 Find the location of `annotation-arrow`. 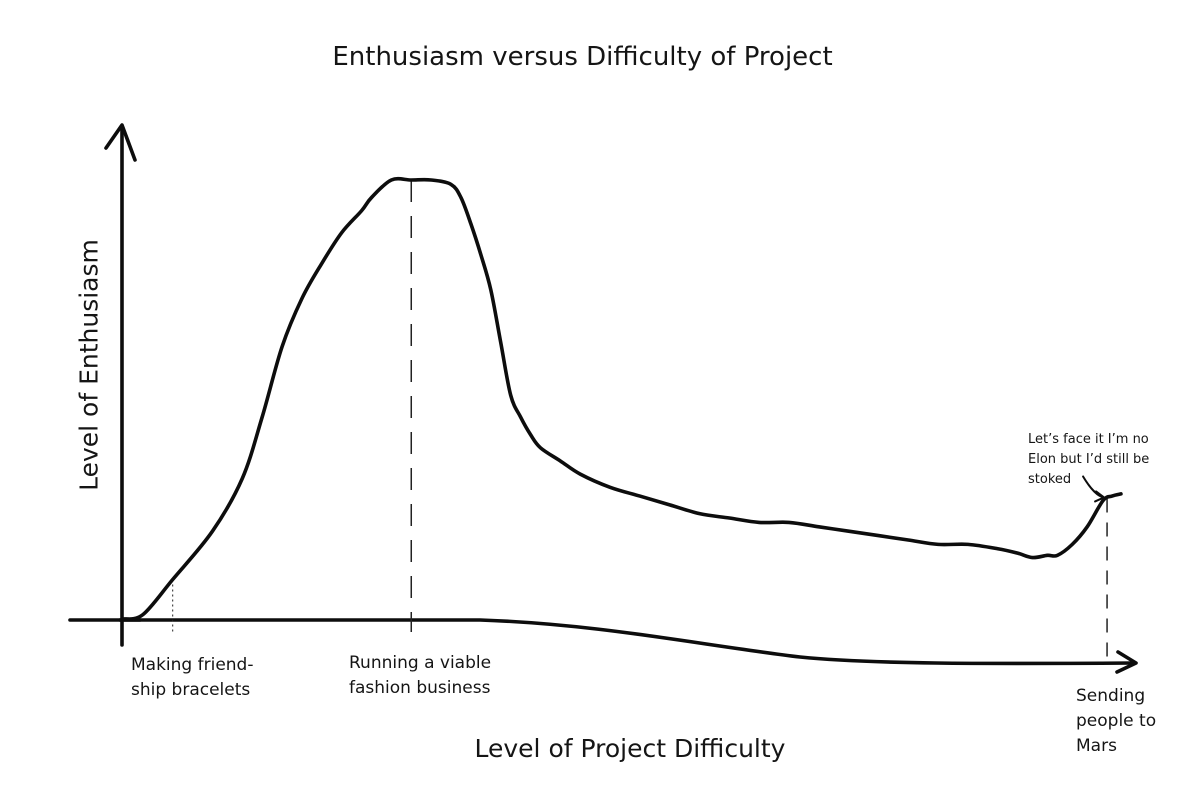

annotation-arrow is located at coordinates (1094, 489).